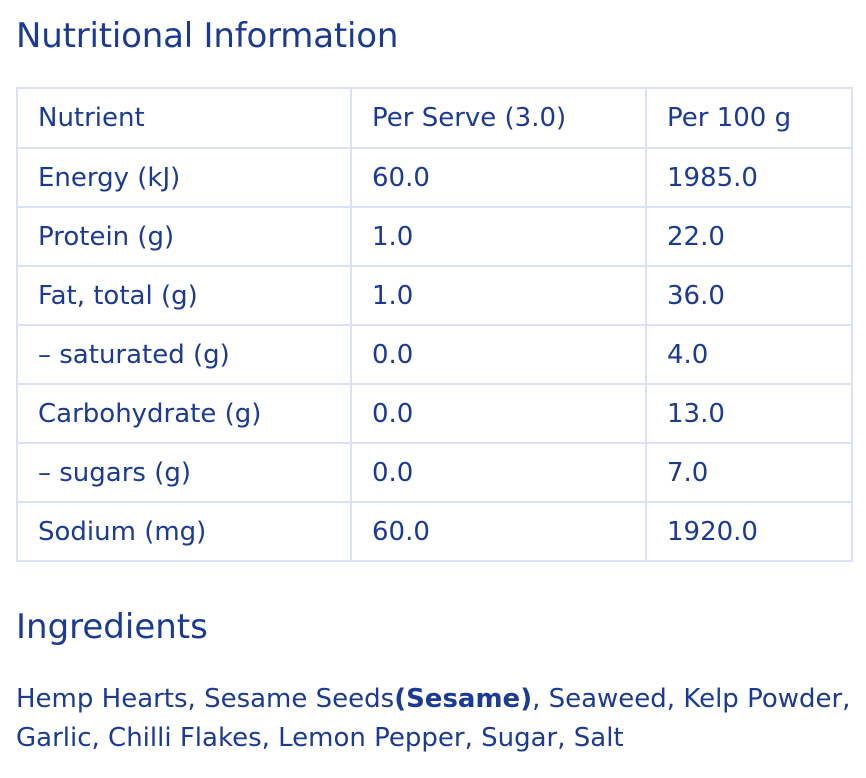 This screenshot has width=866, height=778. Describe the element at coordinates (184, 177) in the screenshot. I see `nutrient-name-cell: Energy (kJ)` at that location.